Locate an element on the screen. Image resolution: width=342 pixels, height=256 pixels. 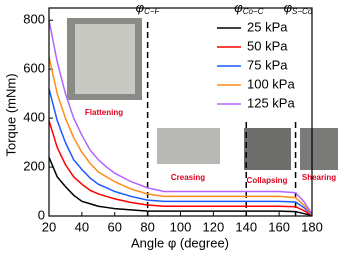
photo-caption: Collapsing is located at coordinates (267, 180).